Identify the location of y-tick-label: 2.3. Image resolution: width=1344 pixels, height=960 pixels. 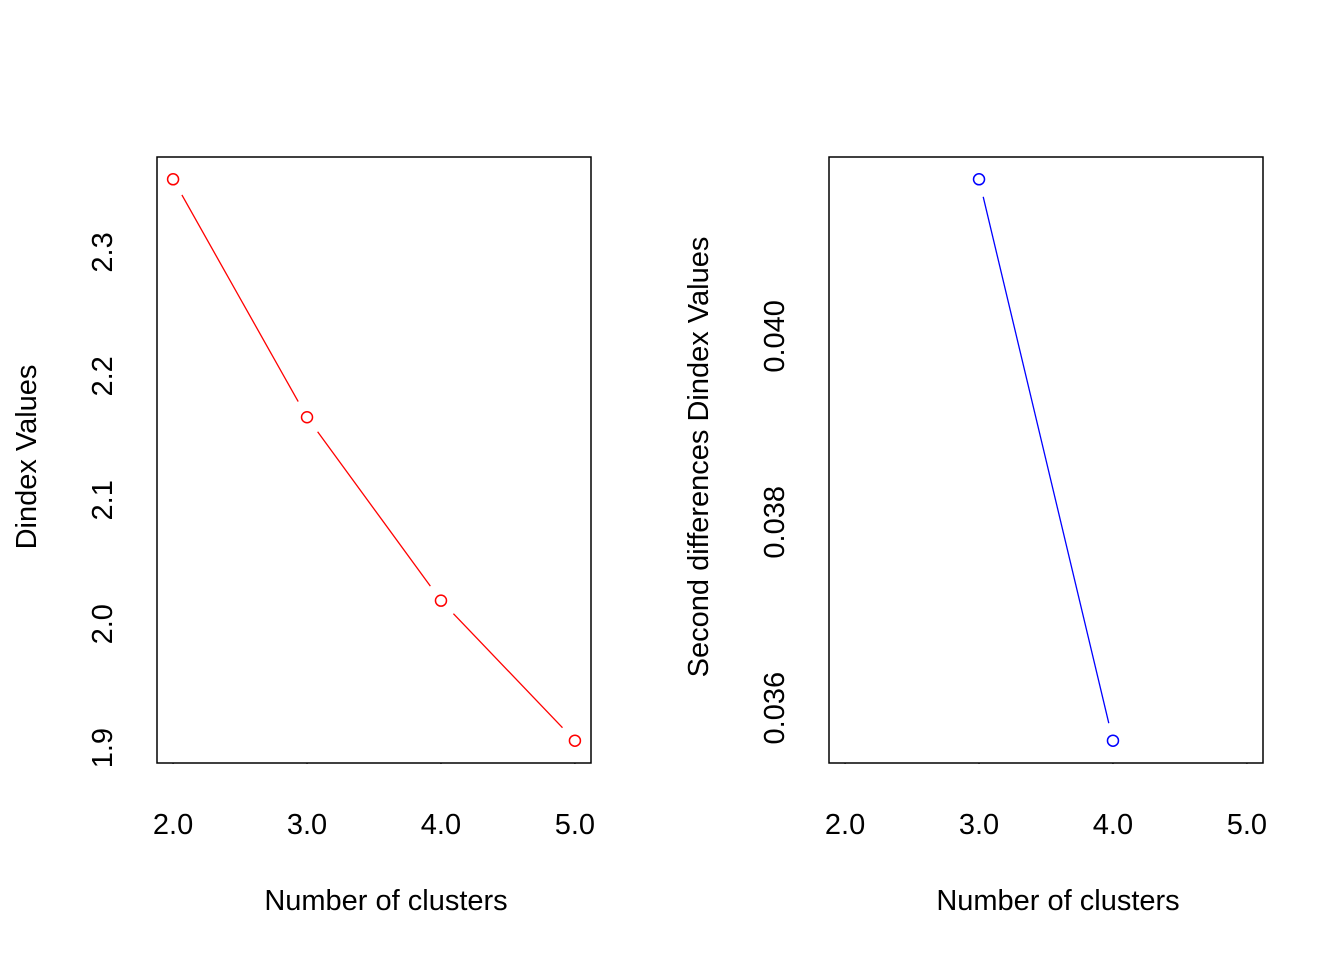
(103, 252).